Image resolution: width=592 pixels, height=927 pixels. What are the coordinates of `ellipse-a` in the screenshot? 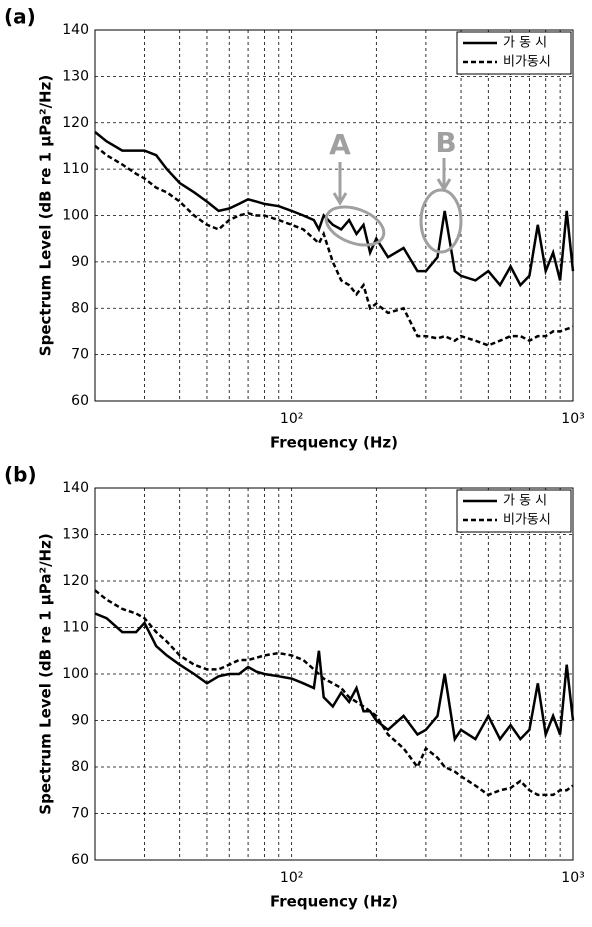 It's located at (355, 226).